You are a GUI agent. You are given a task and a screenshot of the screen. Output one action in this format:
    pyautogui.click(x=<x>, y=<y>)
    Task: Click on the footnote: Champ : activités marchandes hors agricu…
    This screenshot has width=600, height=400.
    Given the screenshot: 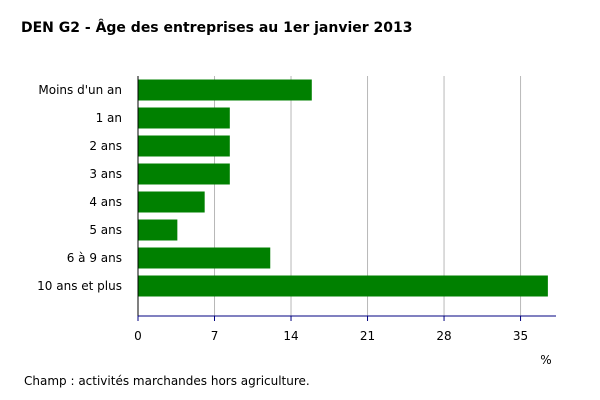 What is the action you would take?
    pyautogui.click(x=167, y=381)
    